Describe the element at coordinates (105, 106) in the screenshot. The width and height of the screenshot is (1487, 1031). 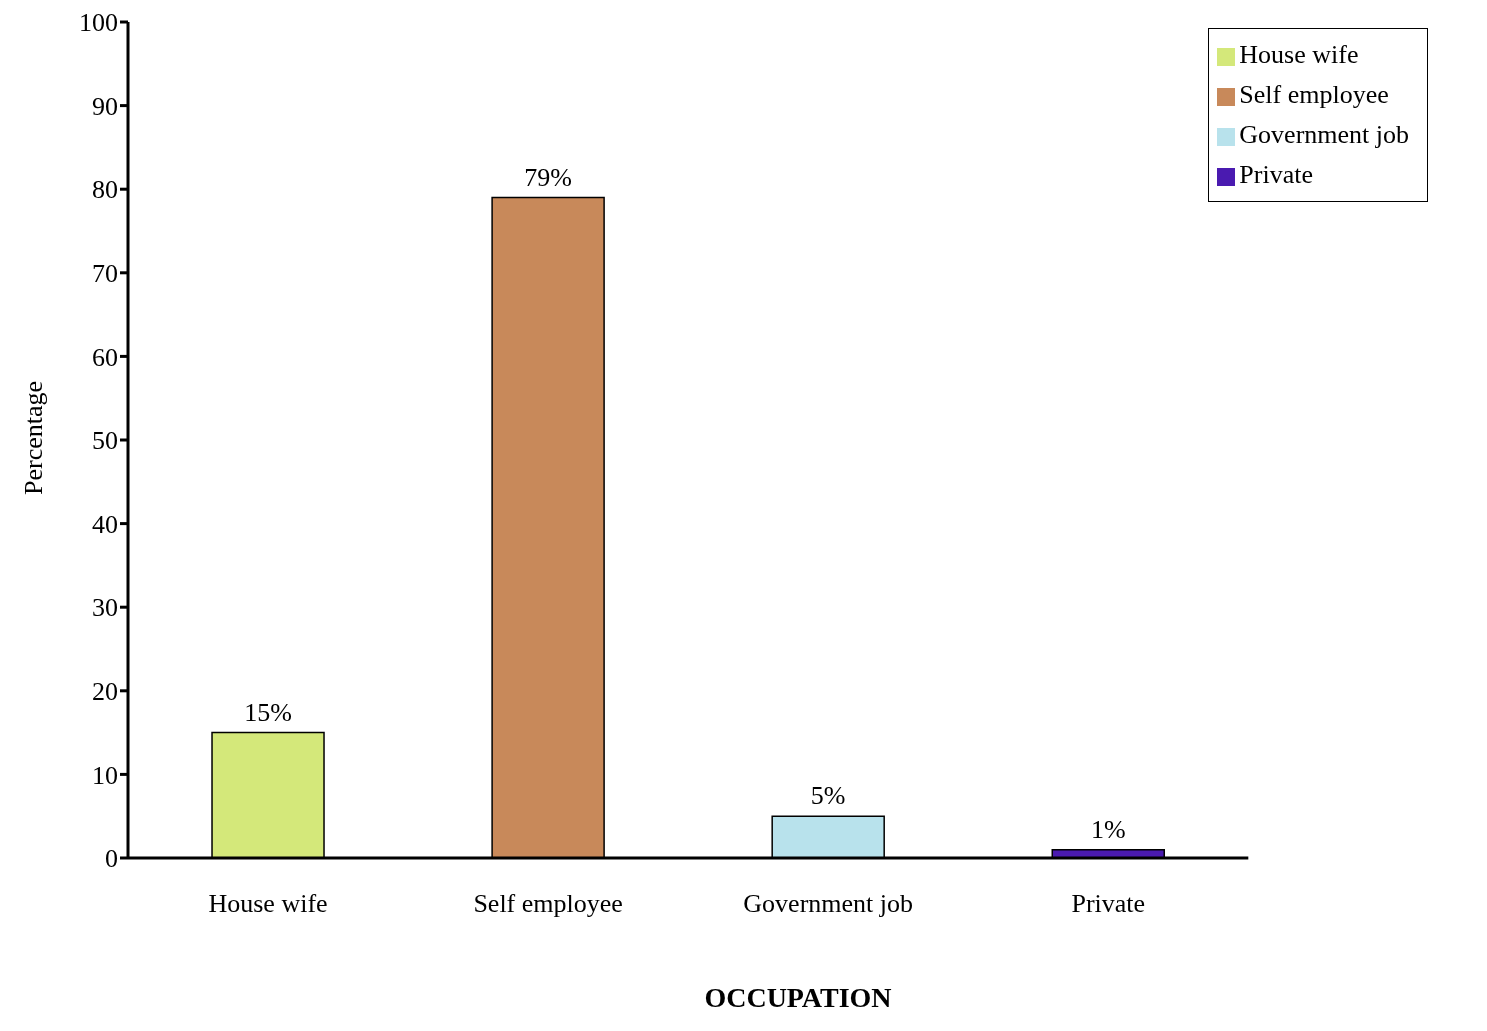
I see `y-tick-label: 90` at that location.